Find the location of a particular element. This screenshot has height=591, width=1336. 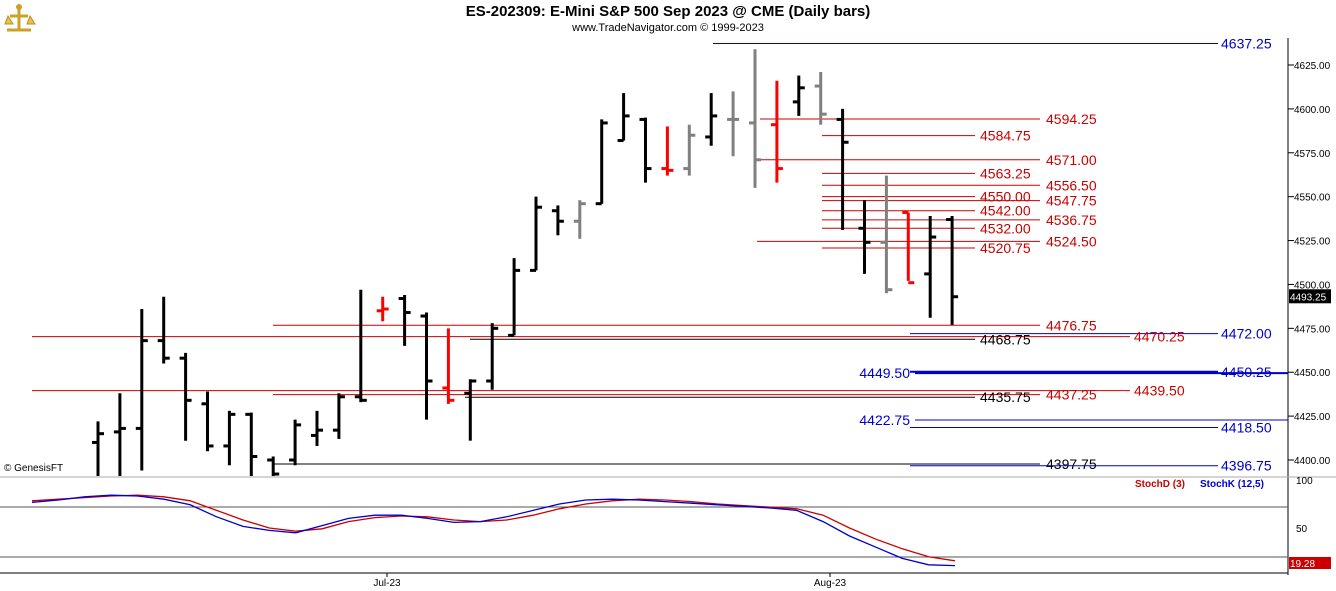

level-line: 4472.00 is located at coordinates (1091, 334).